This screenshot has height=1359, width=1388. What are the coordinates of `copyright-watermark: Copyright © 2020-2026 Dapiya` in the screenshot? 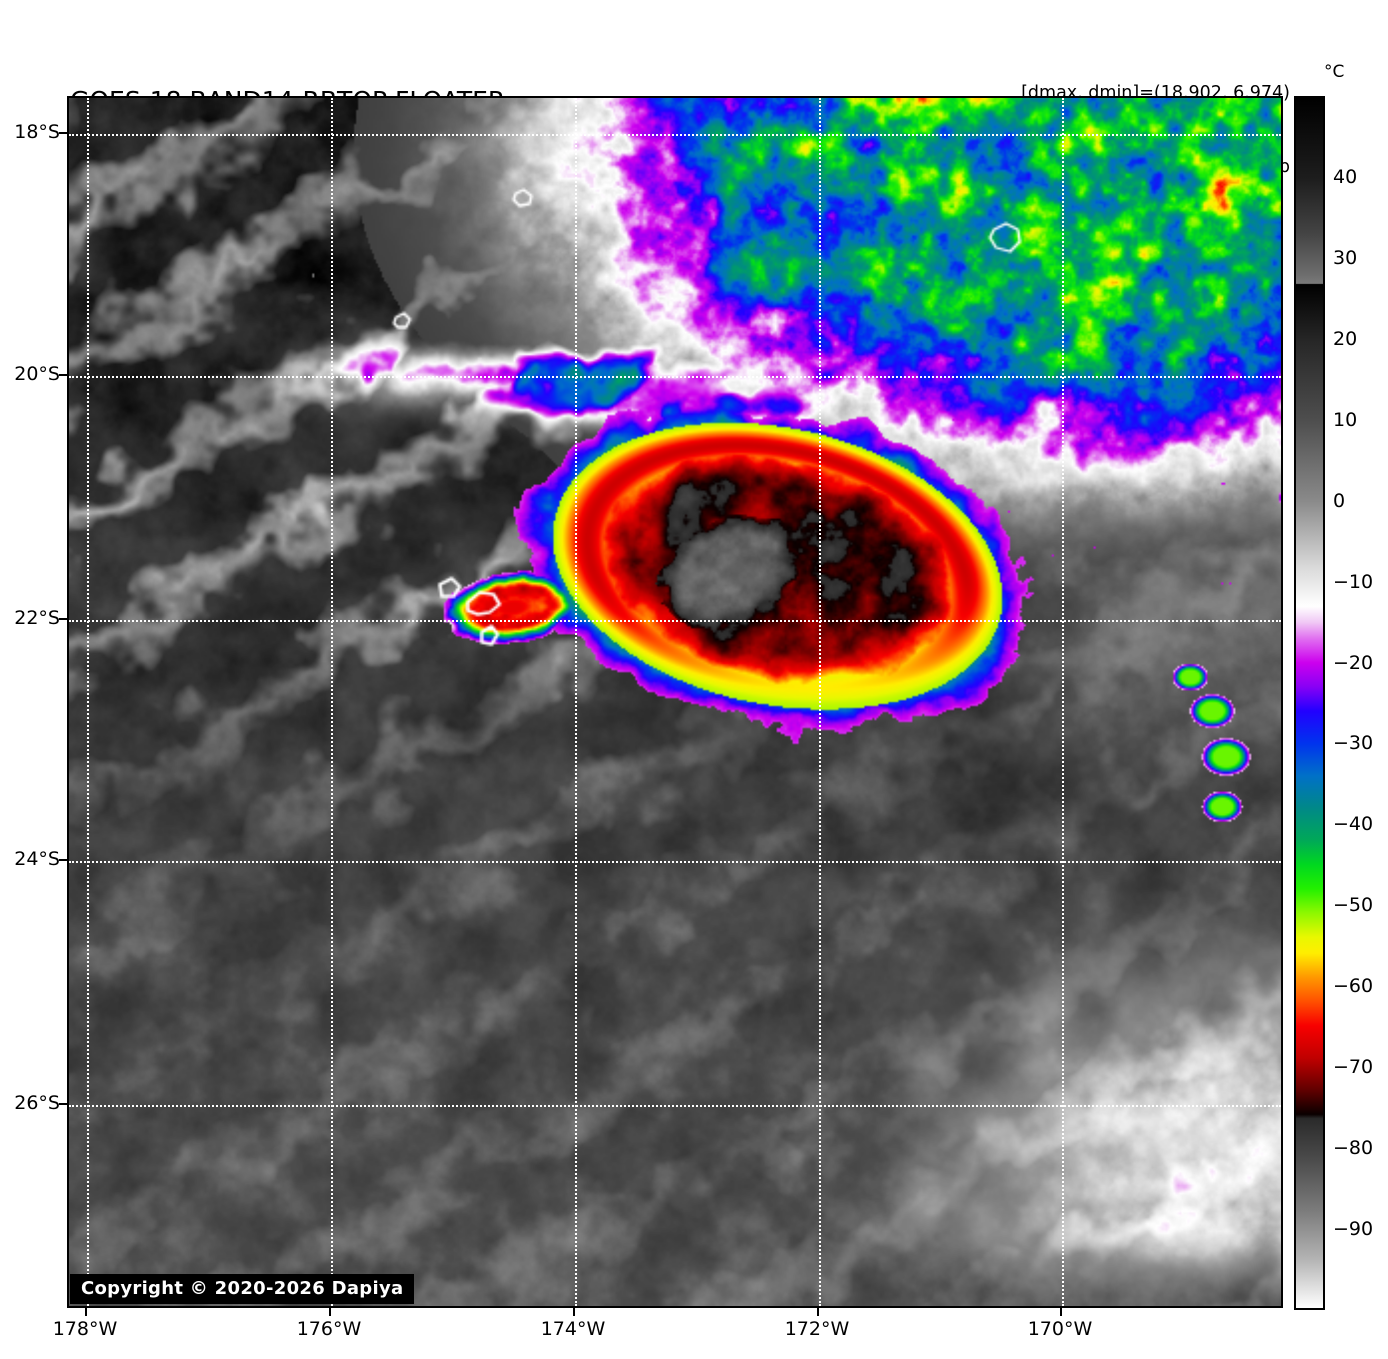 It's located at (242, 1289).